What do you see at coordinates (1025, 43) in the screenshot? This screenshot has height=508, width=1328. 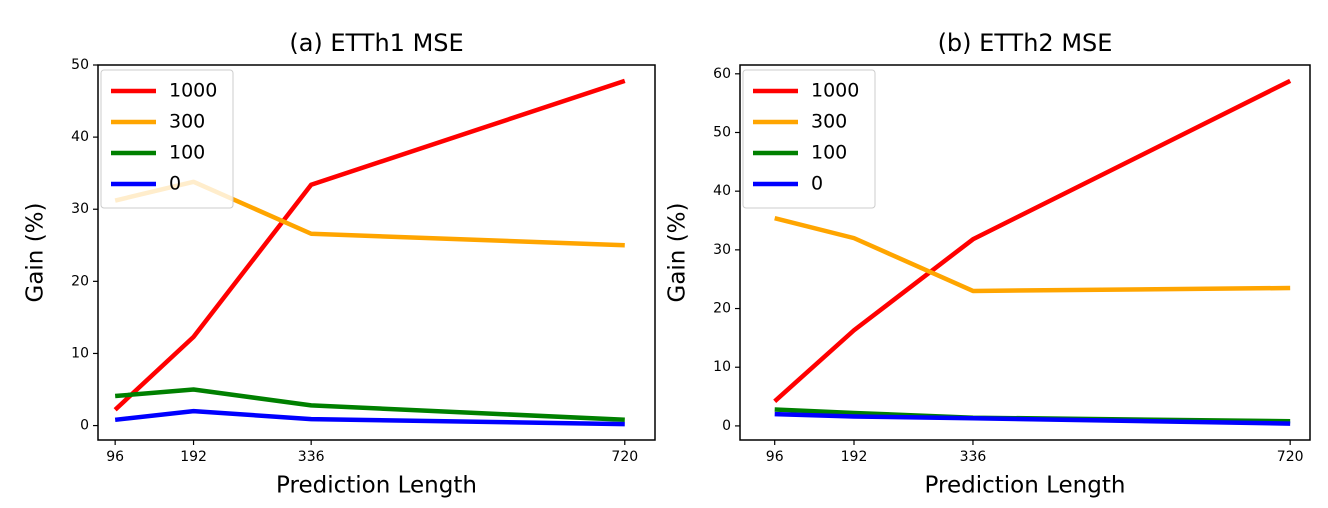 I see `chart-title: (b) ETTh2 MSE` at bounding box center [1025, 43].